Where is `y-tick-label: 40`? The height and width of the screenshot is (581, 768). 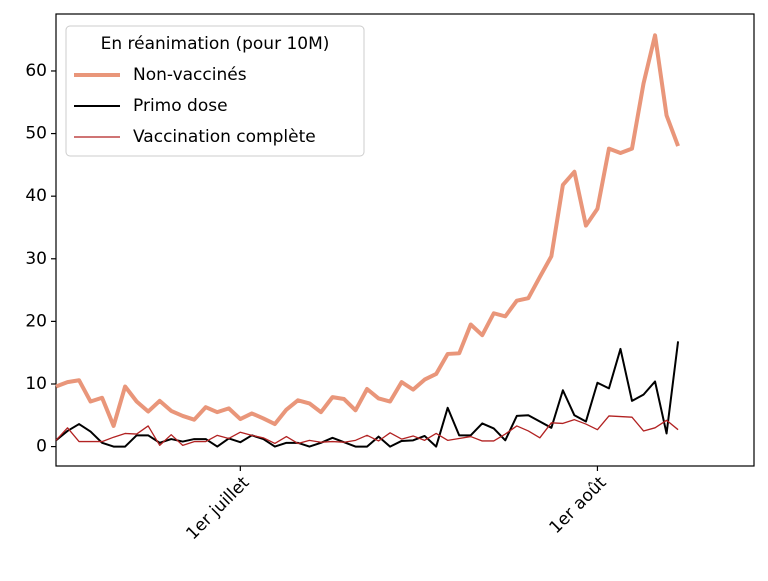
y-tick-label: 40 is located at coordinates (36, 196).